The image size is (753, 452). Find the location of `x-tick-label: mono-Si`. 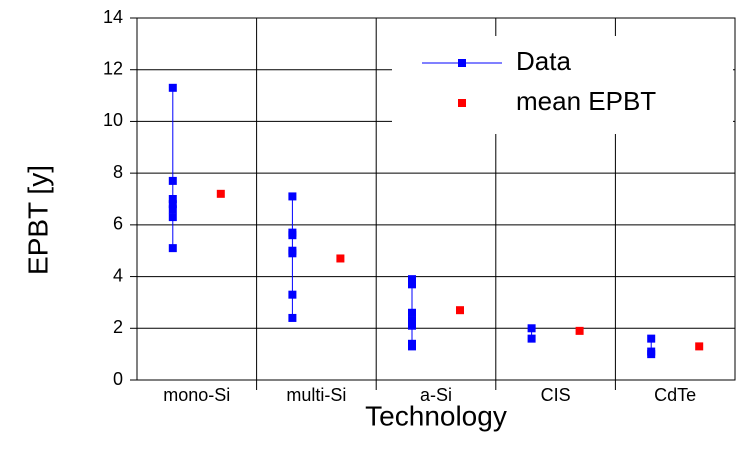

x-tick-label: mono-Si is located at coordinates (196, 395).